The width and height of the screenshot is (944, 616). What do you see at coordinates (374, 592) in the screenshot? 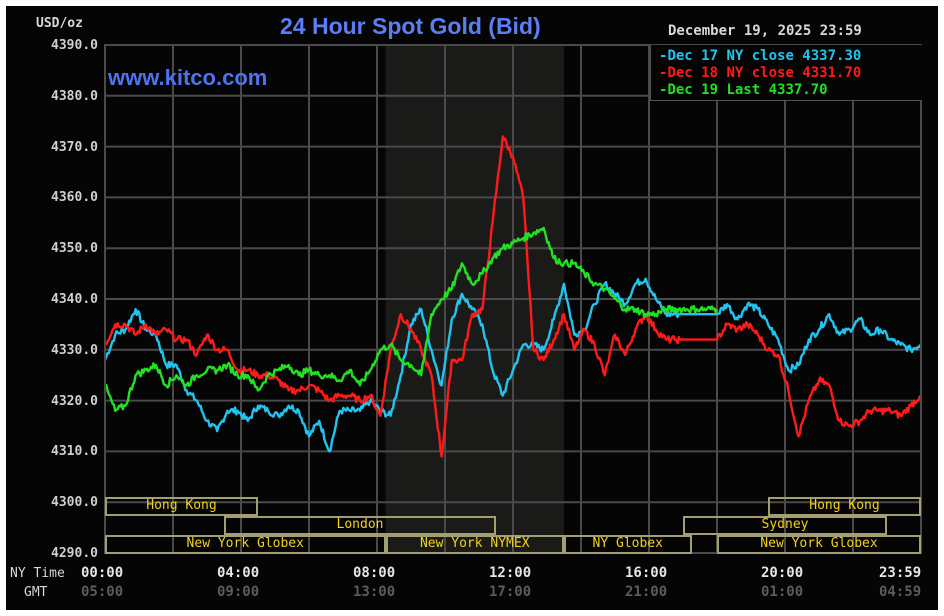
I see `x-tick-label-gmt: 13:00` at bounding box center [374, 592].